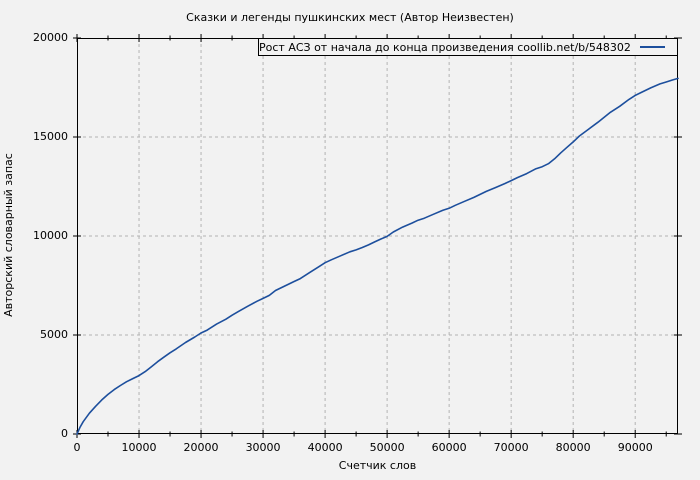 The image size is (700, 480). Describe the element at coordinates (449, 447) in the screenshot. I see `x-tick-label: 60000` at that location.